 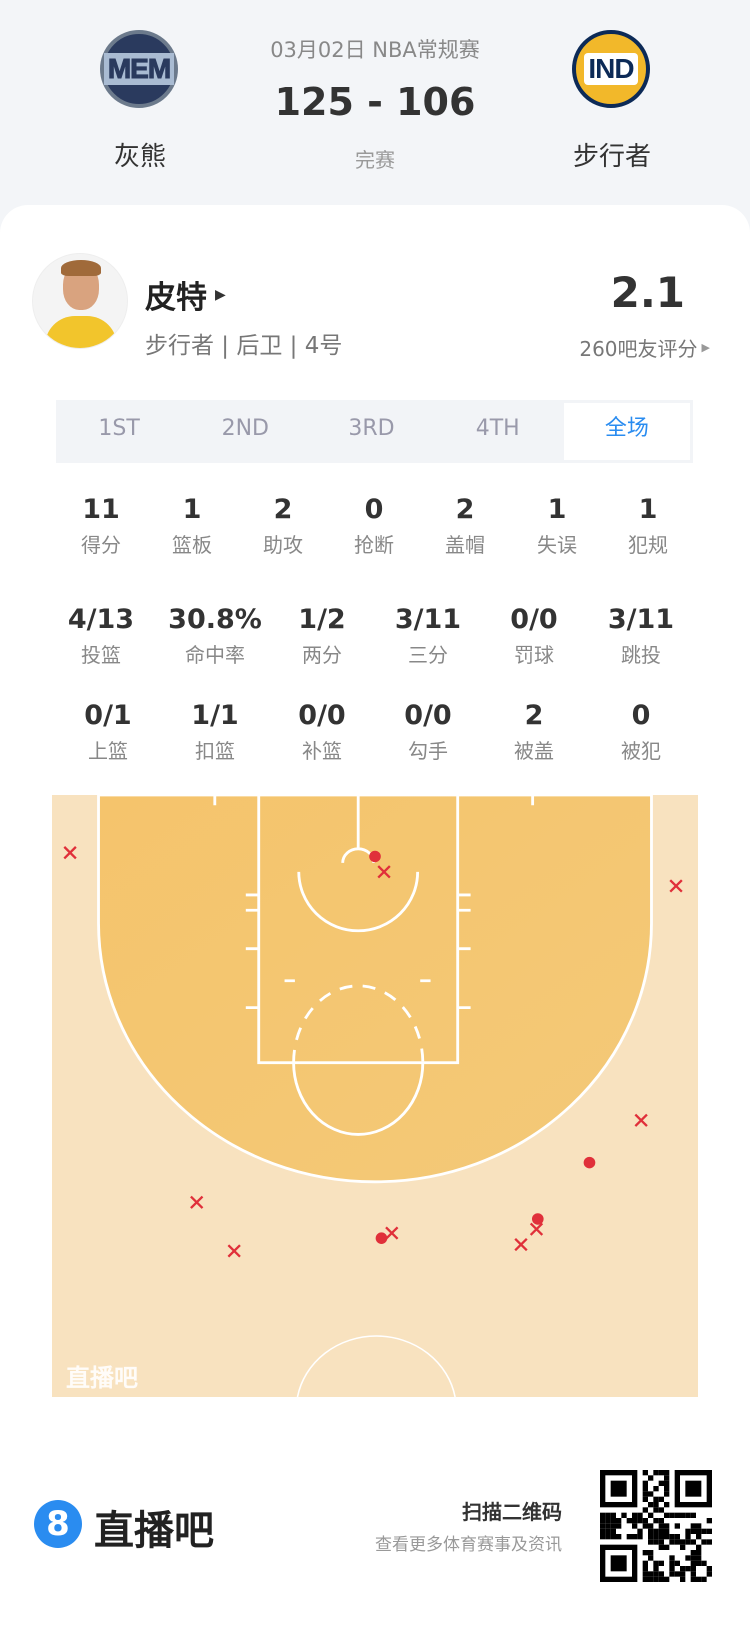 I want to click on match-date-league: 03月02日 NBA常规赛, so click(x=375, y=50).